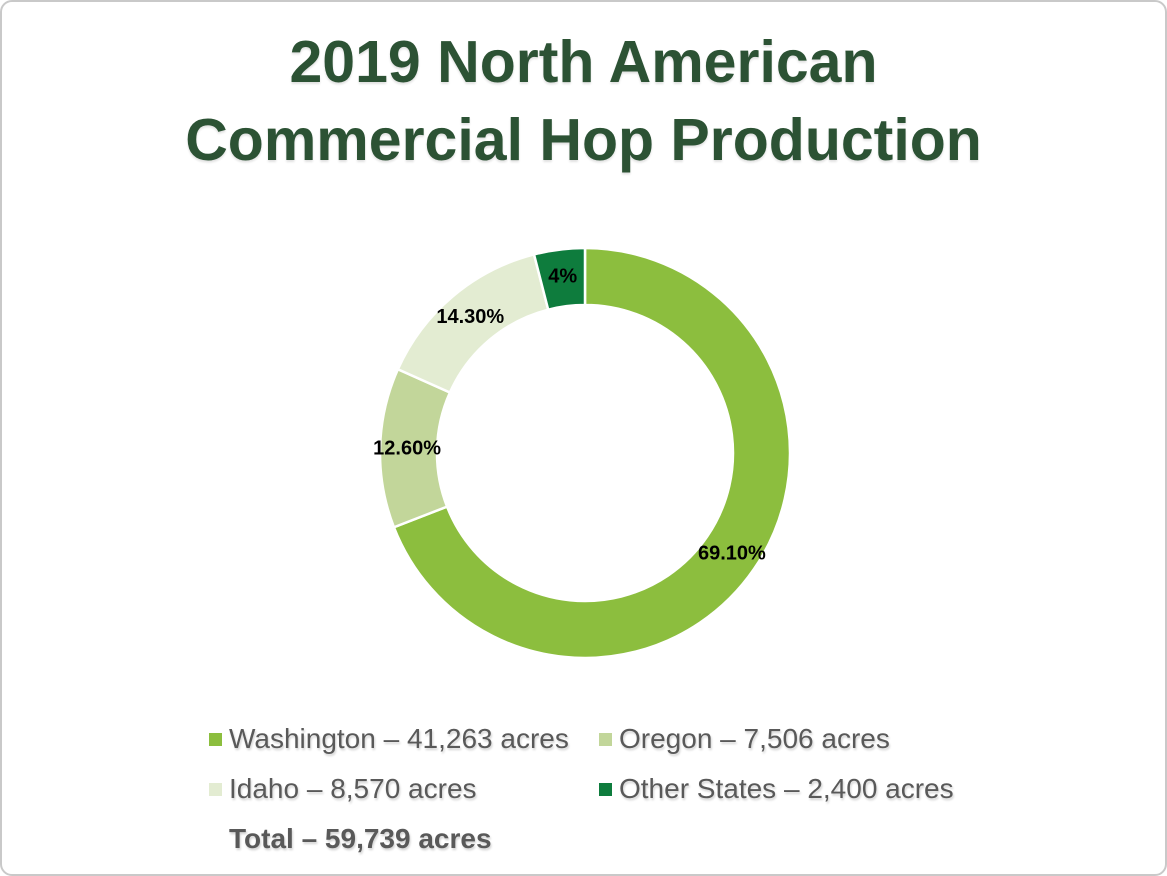 The image size is (1167, 876). I want to click on slice-label-other-states: 4%, so click(562, 276).